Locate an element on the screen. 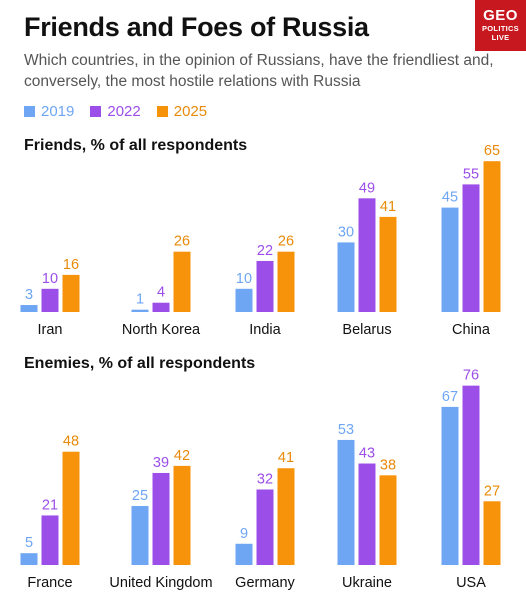 Image resolution: width=526 pixels, height=599 pixels. friends-bar-china-2022 is located at coordinates (471, 248).